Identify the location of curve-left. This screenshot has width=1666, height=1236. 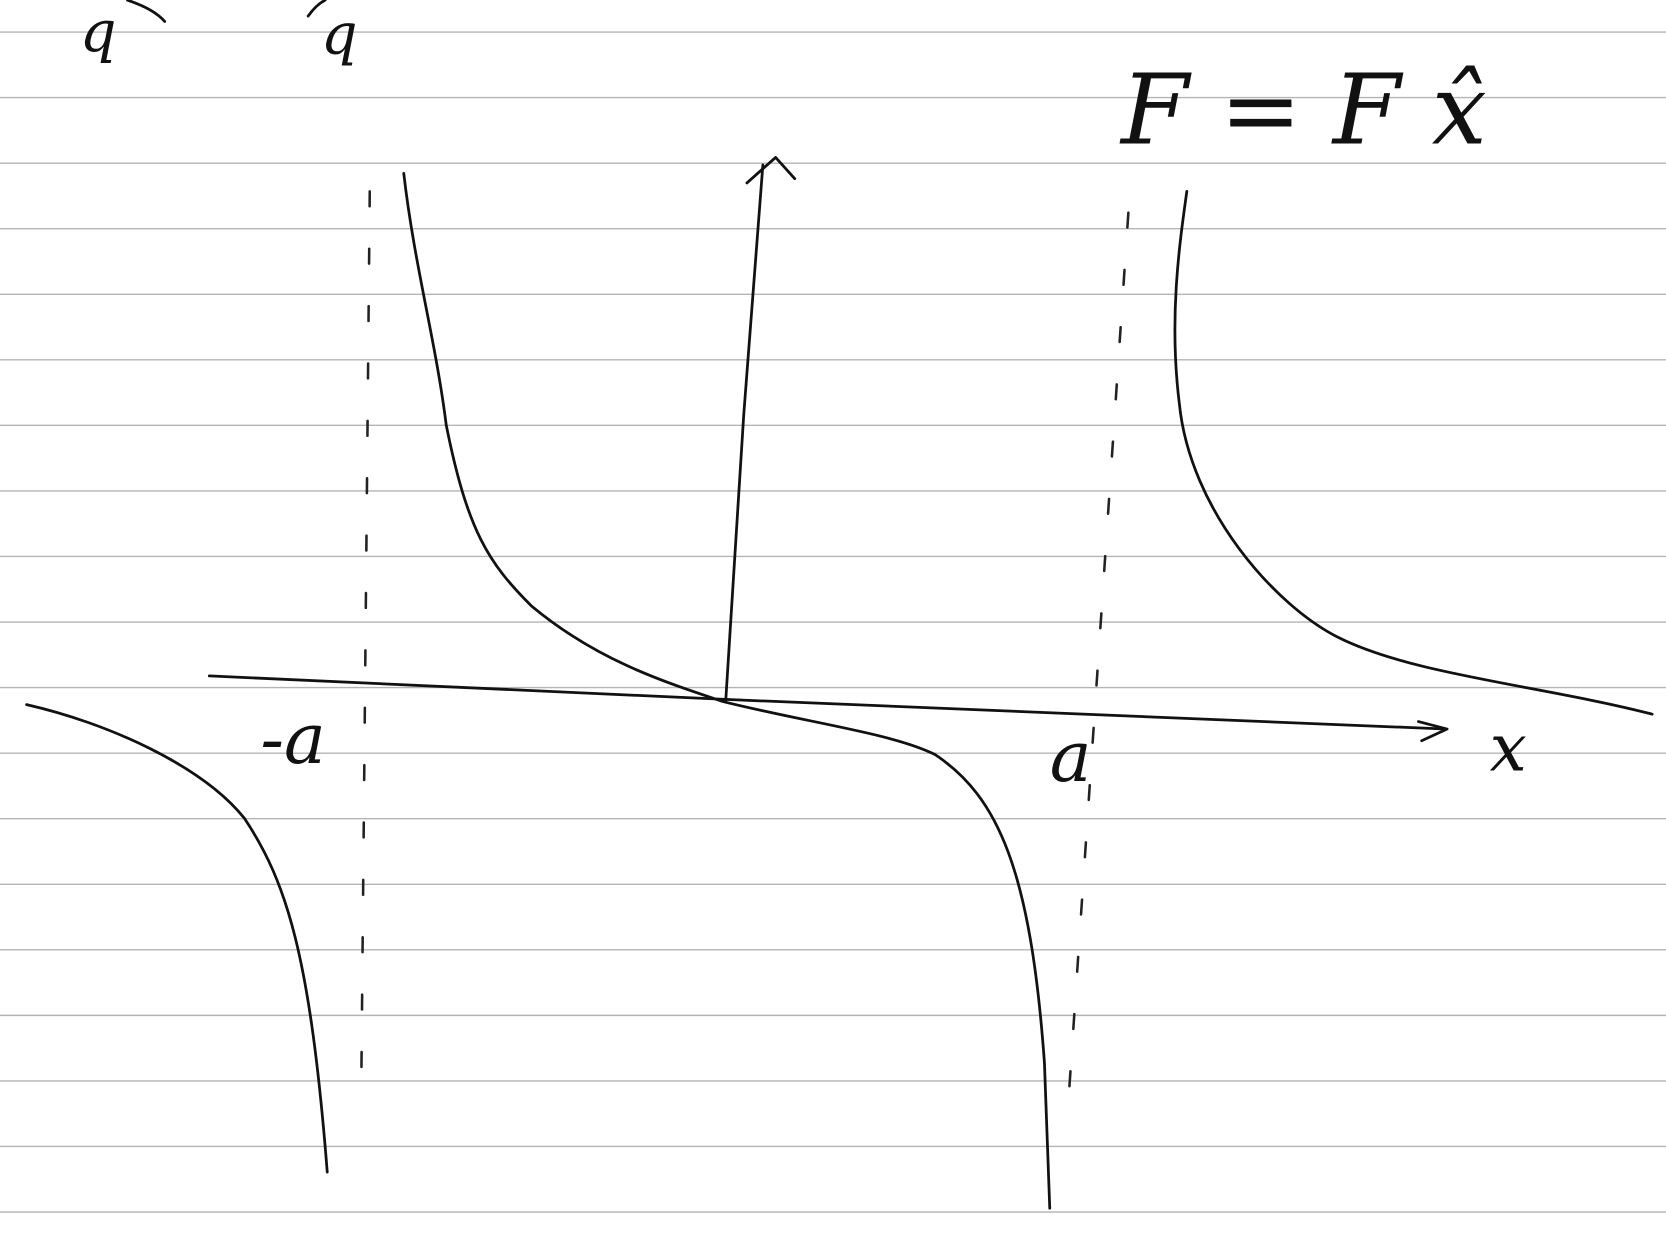
(177, 938).